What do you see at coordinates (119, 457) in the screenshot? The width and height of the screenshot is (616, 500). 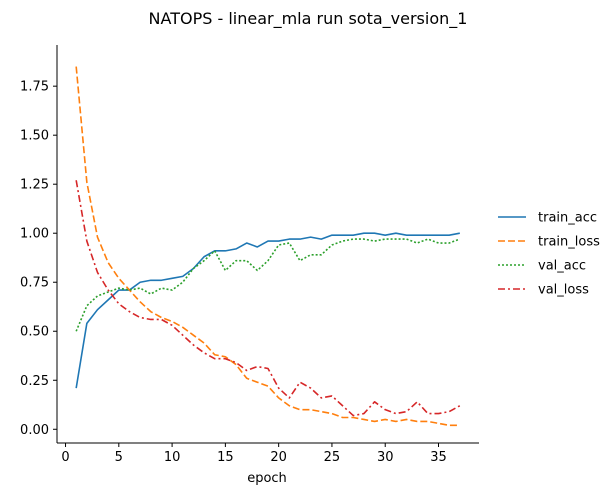 I see `x-tick-label: 5` at bounding box center [119, 457].